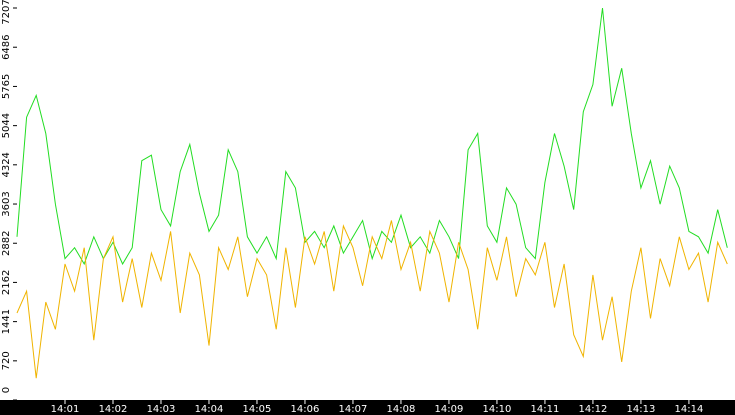 The width and height of the screenshot is (735, 415). What do you see at coordinates (6, 243) in the screenshot?
I see `y-tick-label: 2882` at bounding box center [6, 243].